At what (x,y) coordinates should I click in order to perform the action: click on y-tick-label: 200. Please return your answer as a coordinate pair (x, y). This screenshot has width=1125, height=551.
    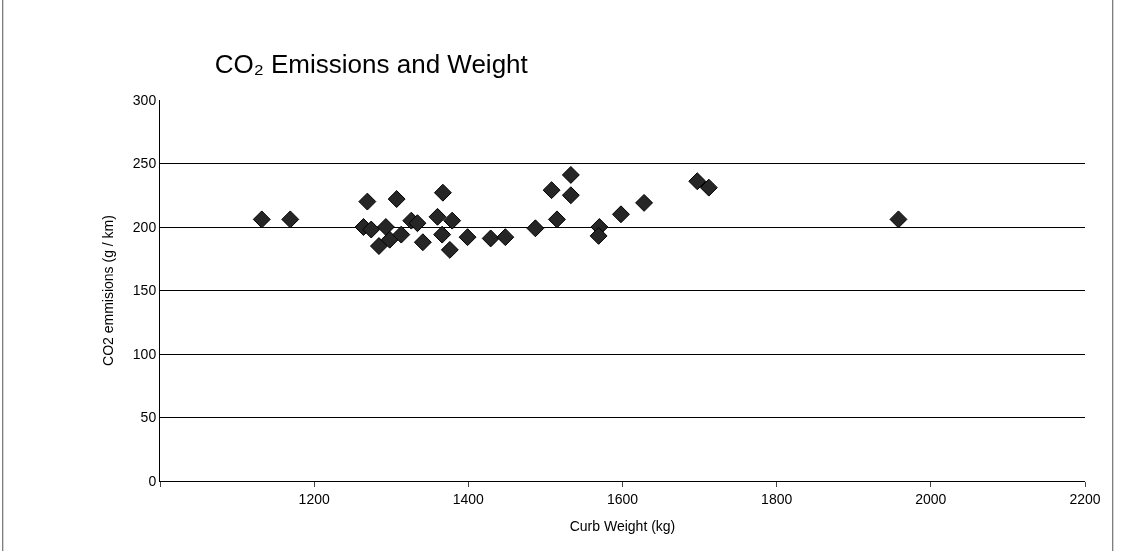
    Looking at the image, I should click on (144, 226).